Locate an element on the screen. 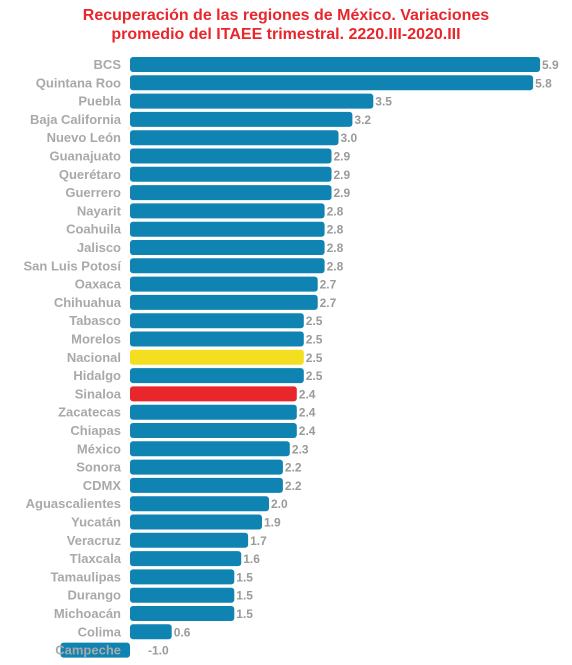 This screenshot has height=665, width=572. value-label-tamaulipas: 1.5 is located at coordinates (244, 577).